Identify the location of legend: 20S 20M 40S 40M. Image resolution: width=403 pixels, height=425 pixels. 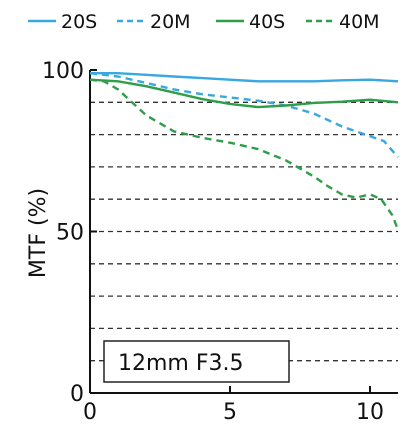
(204, 22).